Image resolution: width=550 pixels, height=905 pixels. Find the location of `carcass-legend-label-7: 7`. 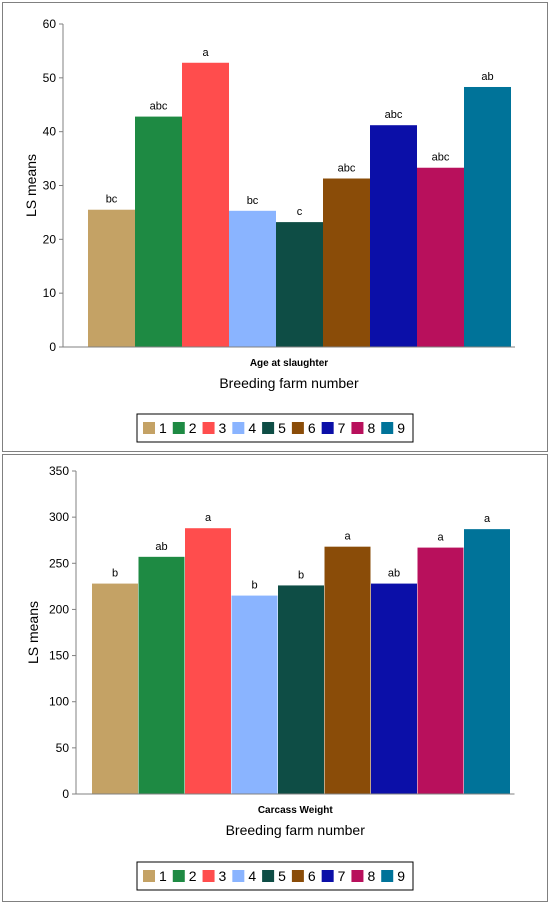

carcass-legend-label-7: 7 is located at coordinates (342, 876).